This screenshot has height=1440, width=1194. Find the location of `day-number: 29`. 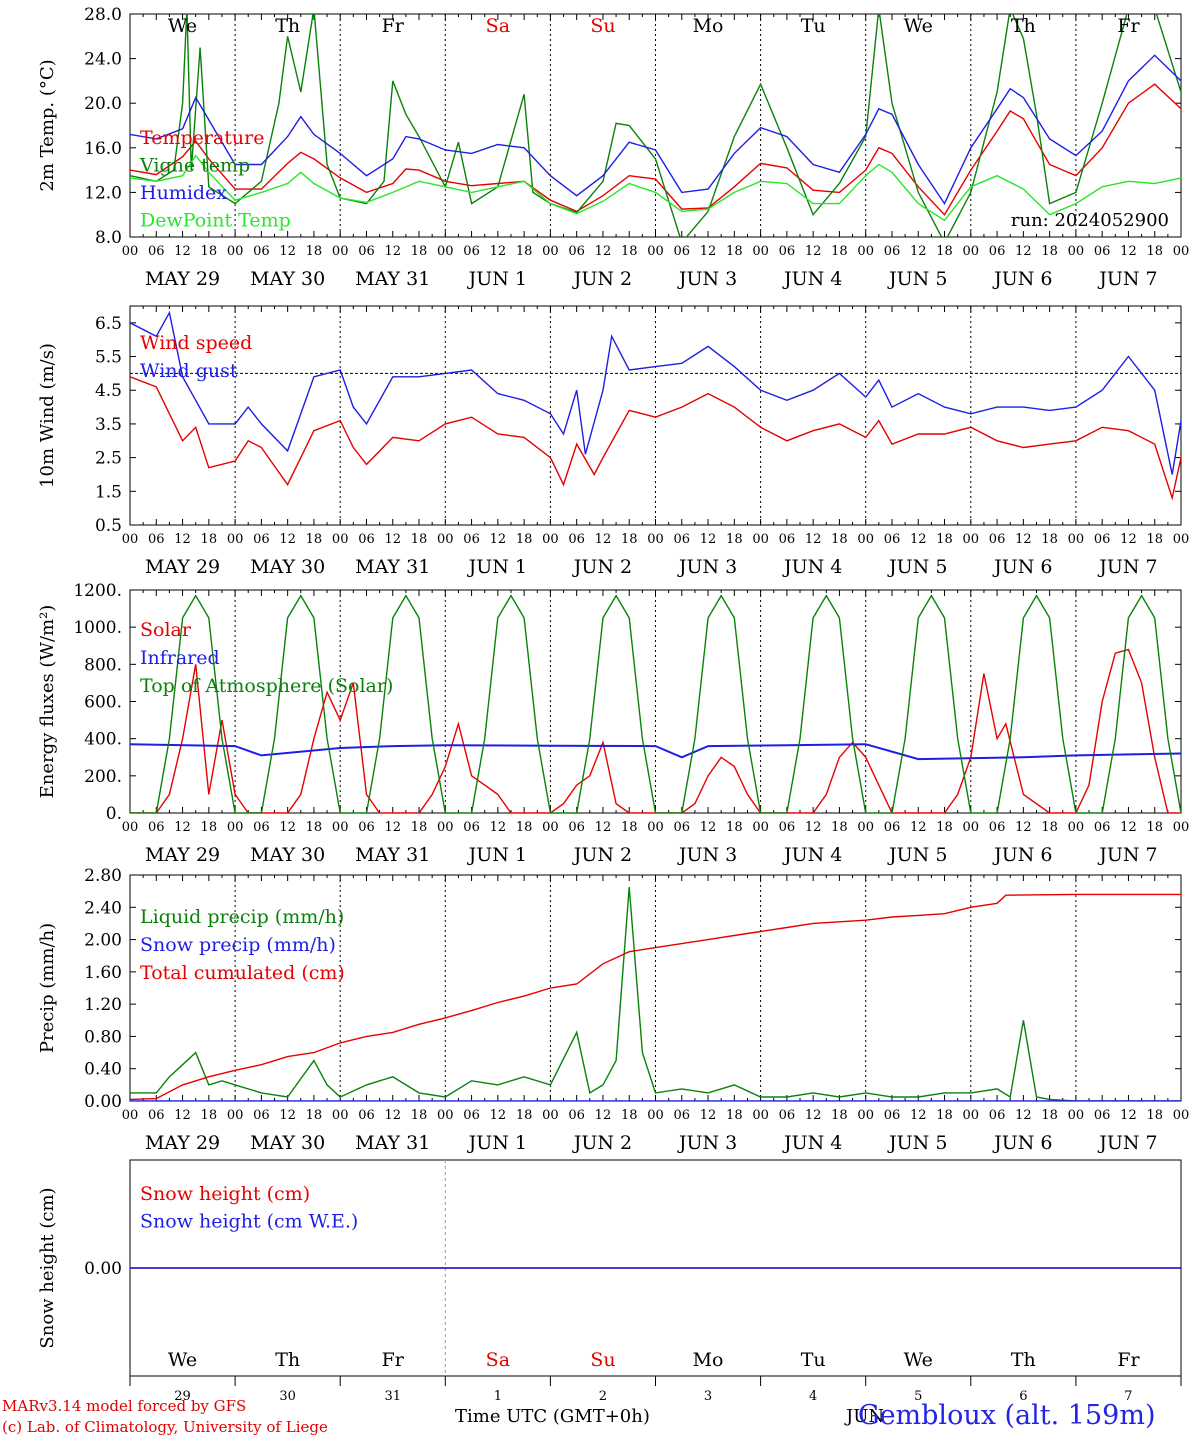

day-number: 29 is located at coordinates (182, 1396).